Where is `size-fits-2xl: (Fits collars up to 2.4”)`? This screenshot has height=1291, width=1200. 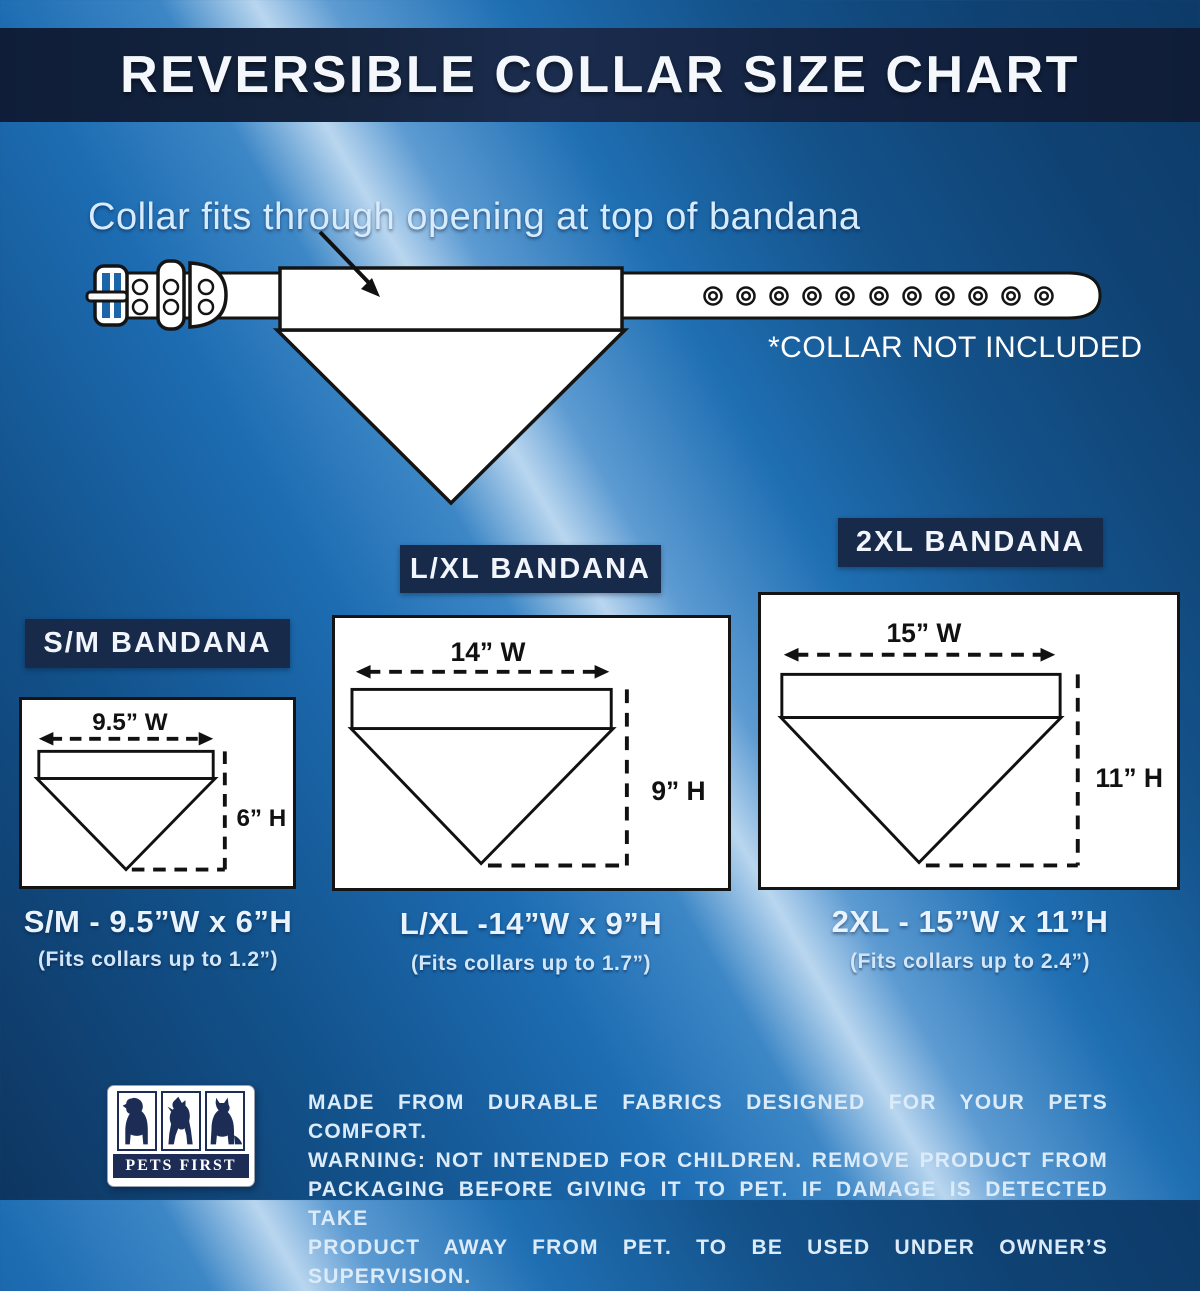
size-fits-2xl: (Fits collars up to 2.4”) is located at coordinates (970, 961).